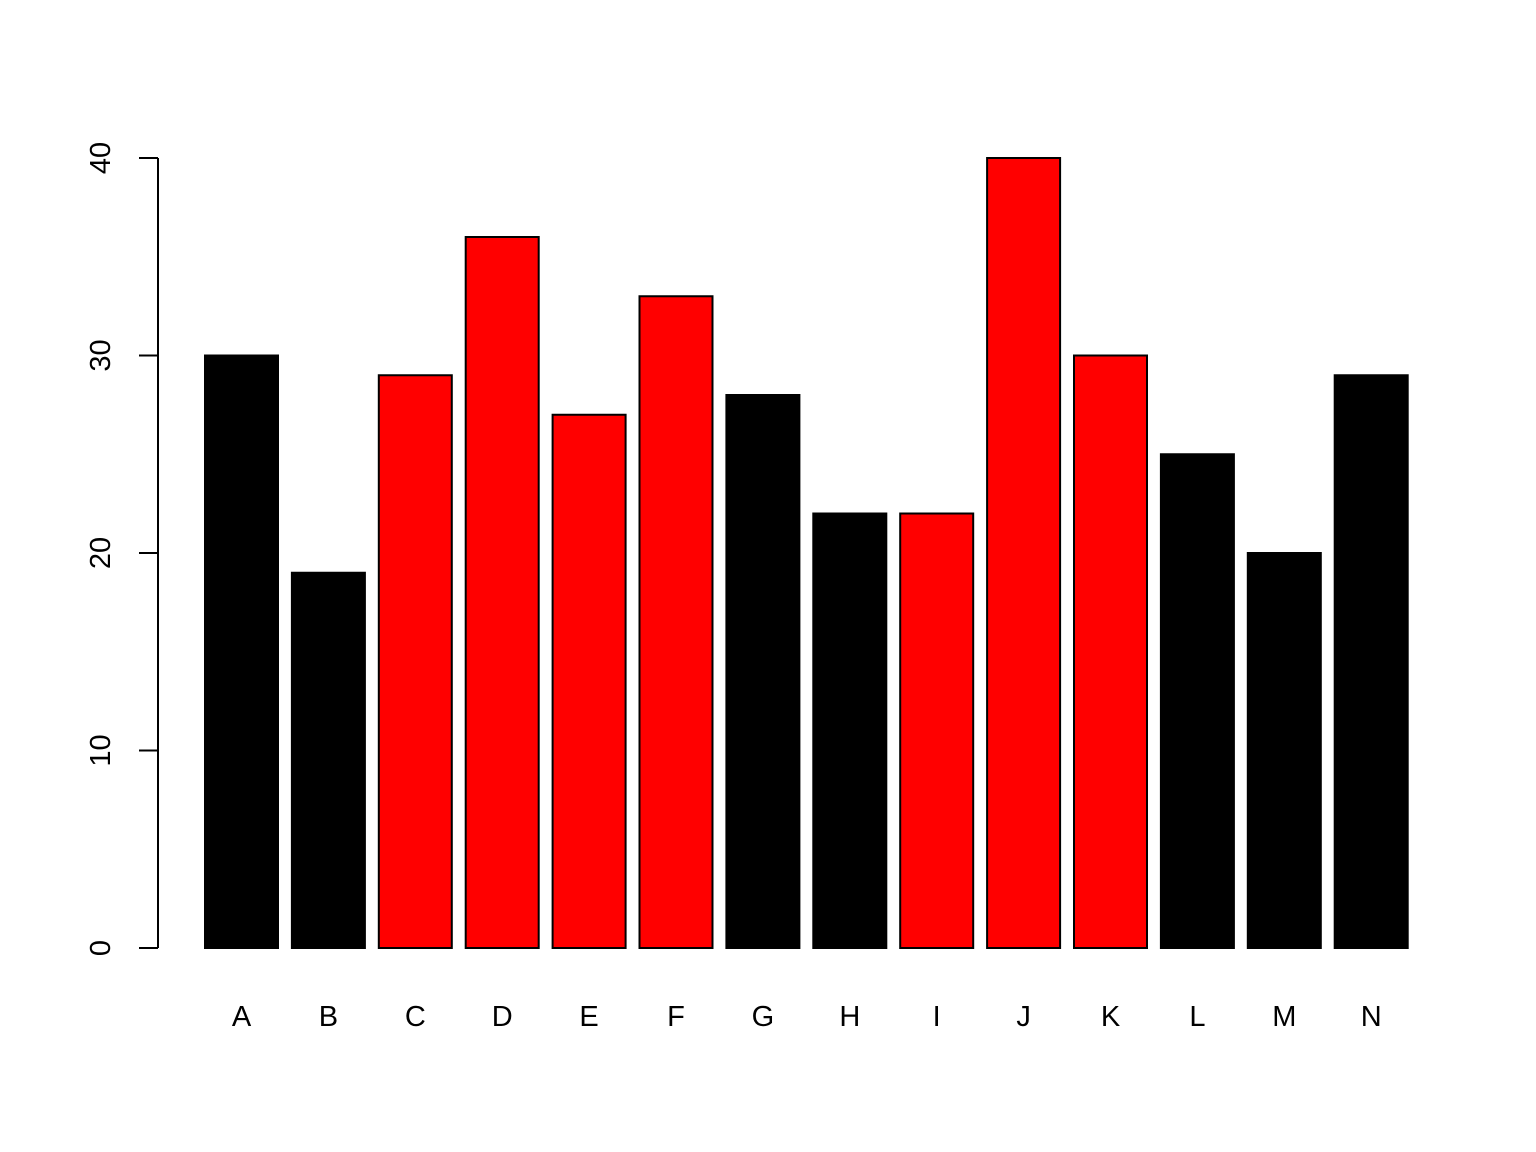  I want to click on y-tick-label-10: 10, so click(101, 750).